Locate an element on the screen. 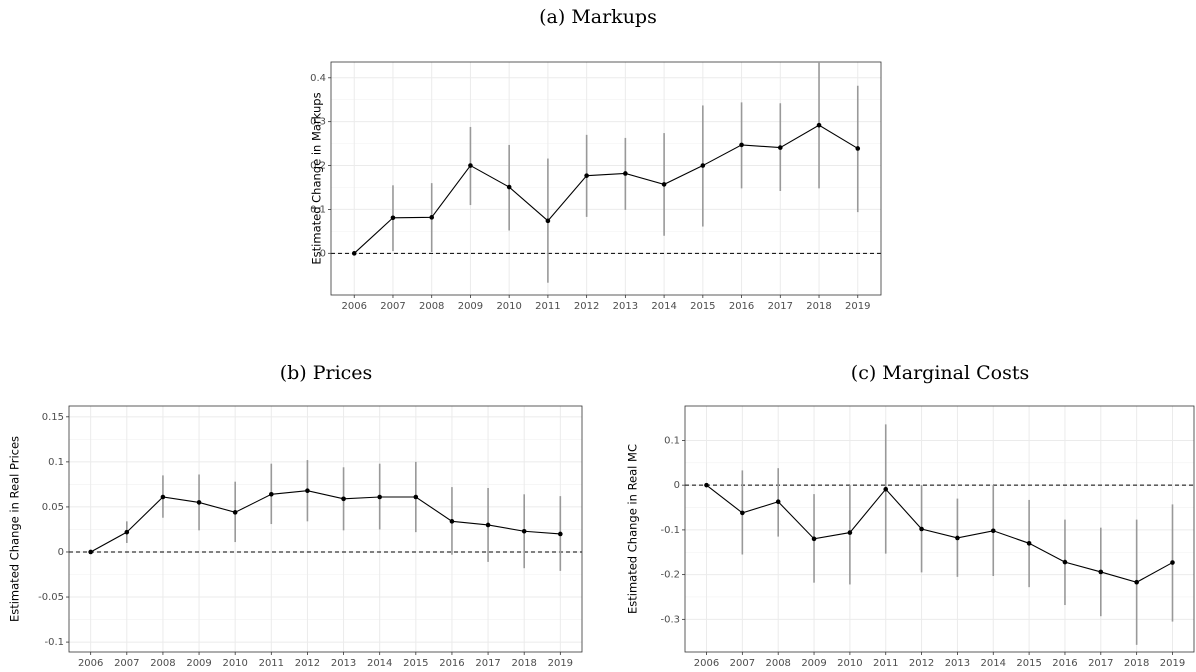 The image size is (1196, 672). chart-title: (a) Markups is located at coordinates (598, 17).